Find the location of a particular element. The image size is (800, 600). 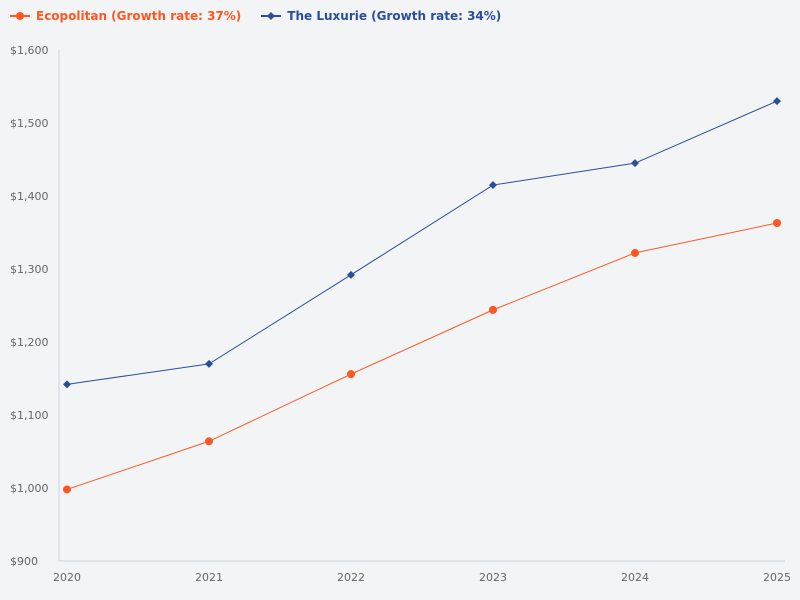

x-tick-label: 2022 is located at coordinates (351, 577).